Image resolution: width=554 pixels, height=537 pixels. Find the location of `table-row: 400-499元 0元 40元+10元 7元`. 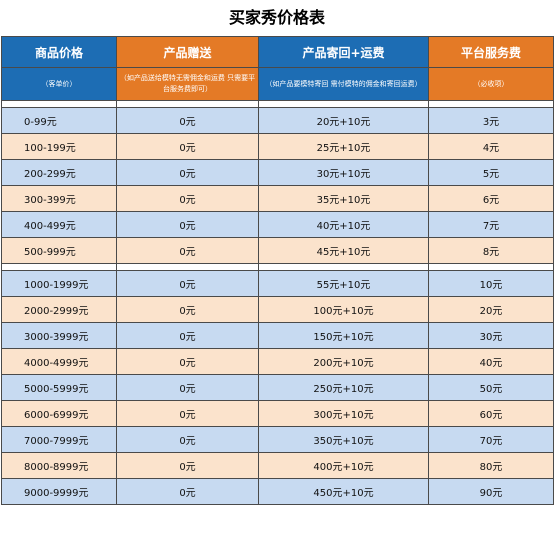

table-row: 400-499元 0元 40元+10元 7元 is located at coordinates (277, 224).